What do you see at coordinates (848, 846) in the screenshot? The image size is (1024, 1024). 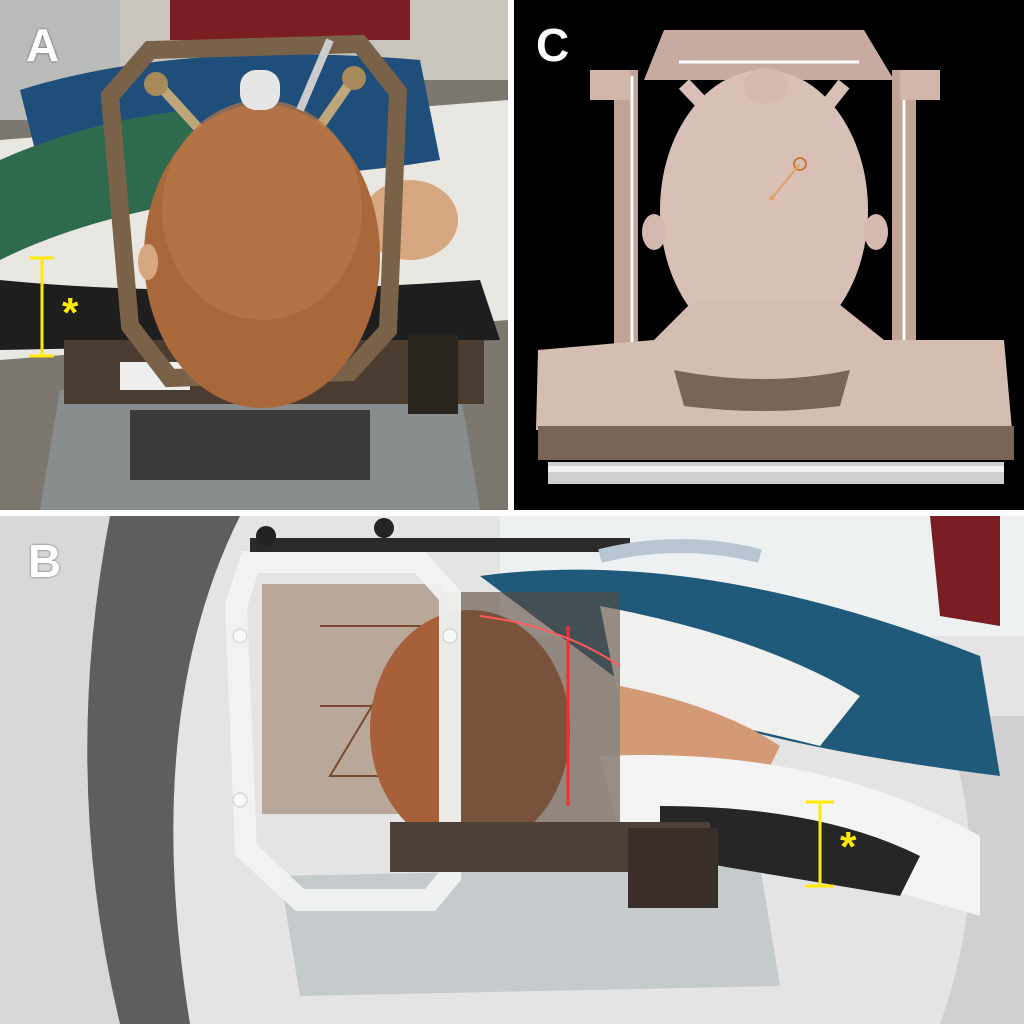 I see `height-marker-asterisk-b: *` at bounding box center [848, 846].